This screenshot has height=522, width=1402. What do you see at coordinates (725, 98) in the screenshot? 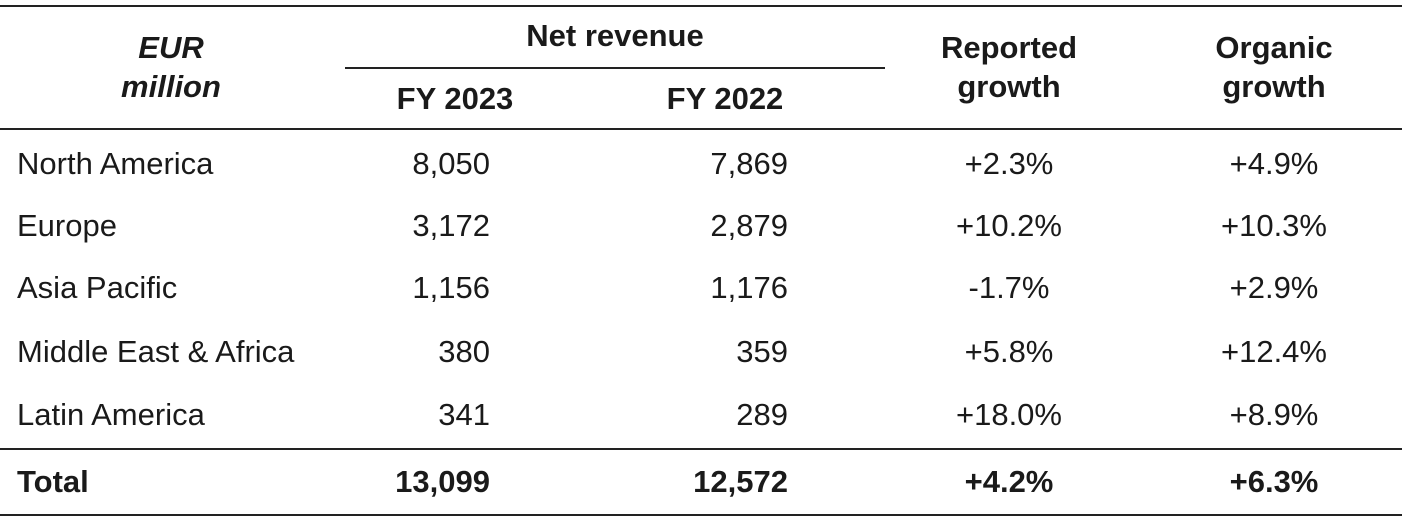
I see `col-header-fy2022: FY 2022` at bounding box center [725, 98].